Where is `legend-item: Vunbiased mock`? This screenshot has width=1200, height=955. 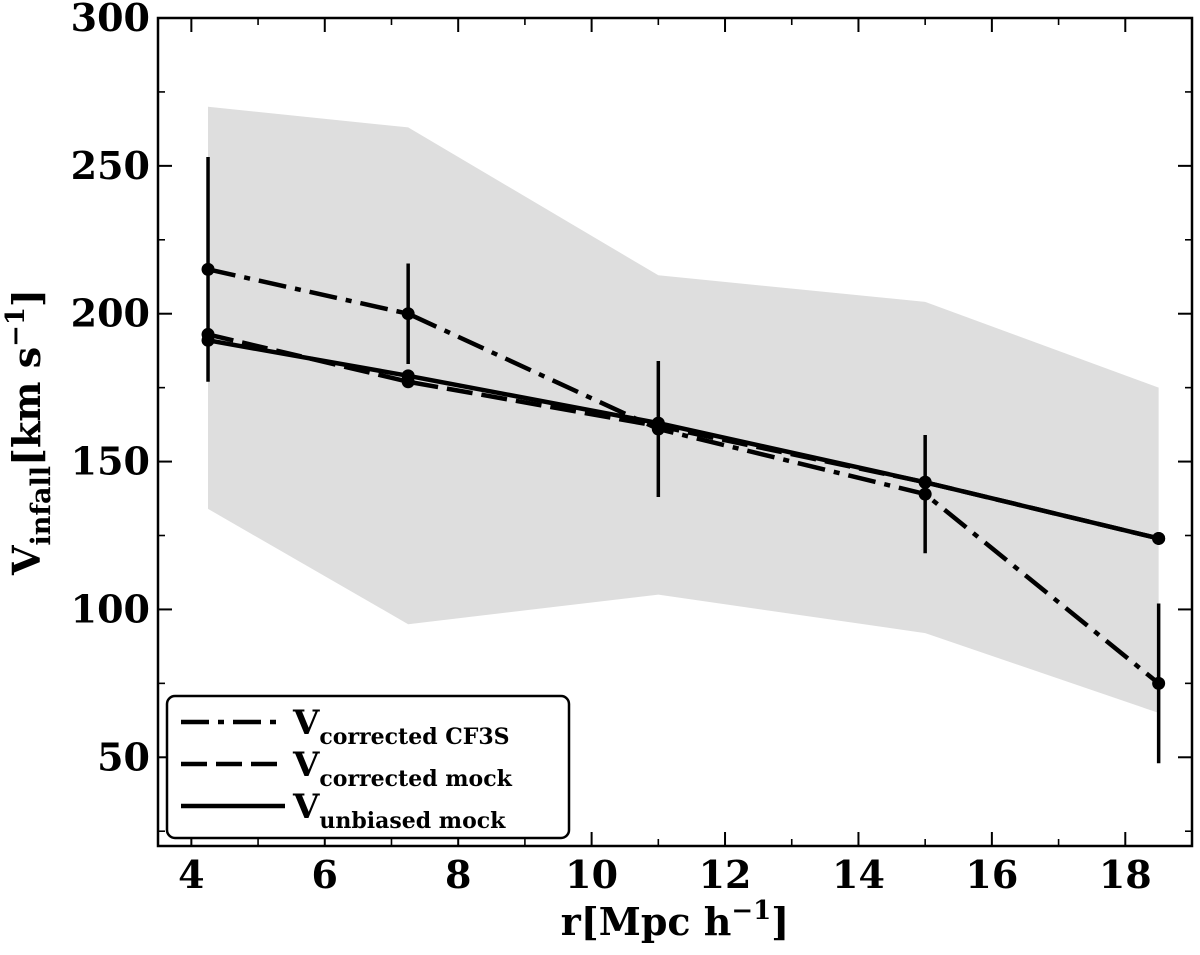
legend-item: Vunbiased mock is located at coordinates (343, 810).